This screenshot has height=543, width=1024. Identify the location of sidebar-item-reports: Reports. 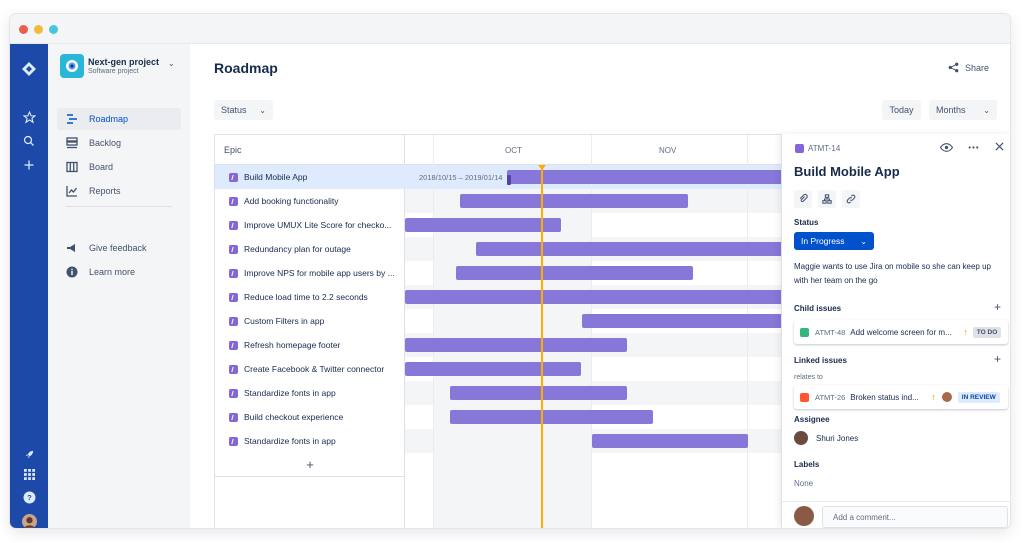
(119, 191).